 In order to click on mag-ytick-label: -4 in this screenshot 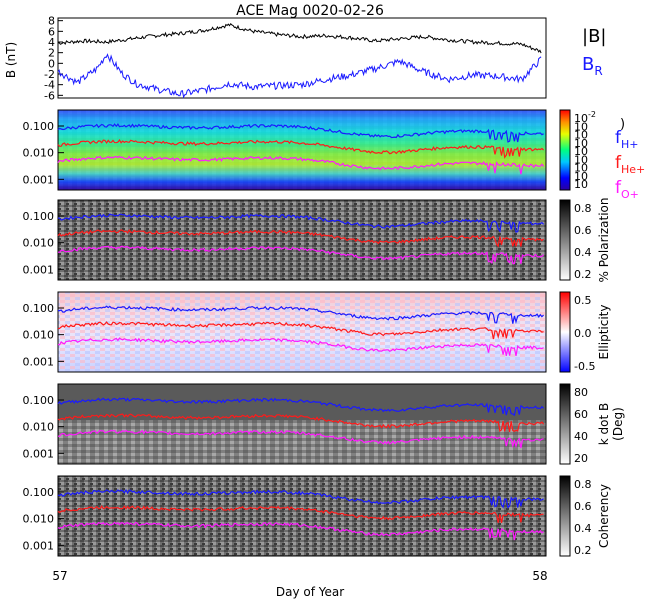, I will do `click(49, 85)`.